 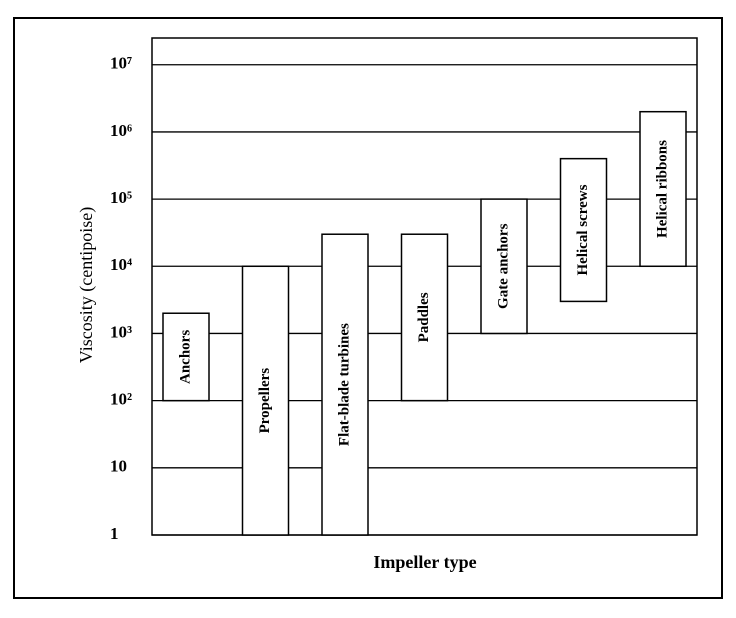 I want to click on bar-label: Anchors, so click(x=185, y=357).